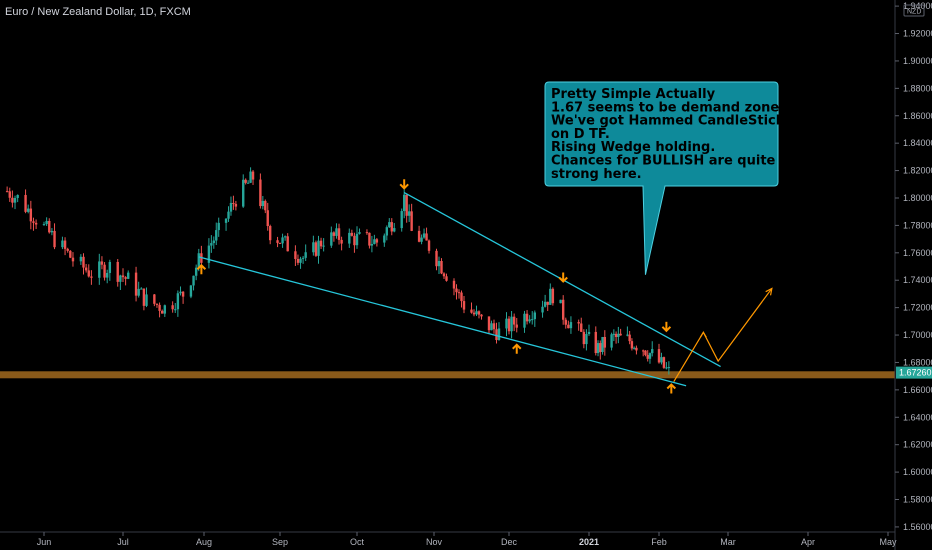  What do you see at coordinates (280, 542) in the screenshot?
I see `x-tick-label: Sep` at bounding box center [280, 542].